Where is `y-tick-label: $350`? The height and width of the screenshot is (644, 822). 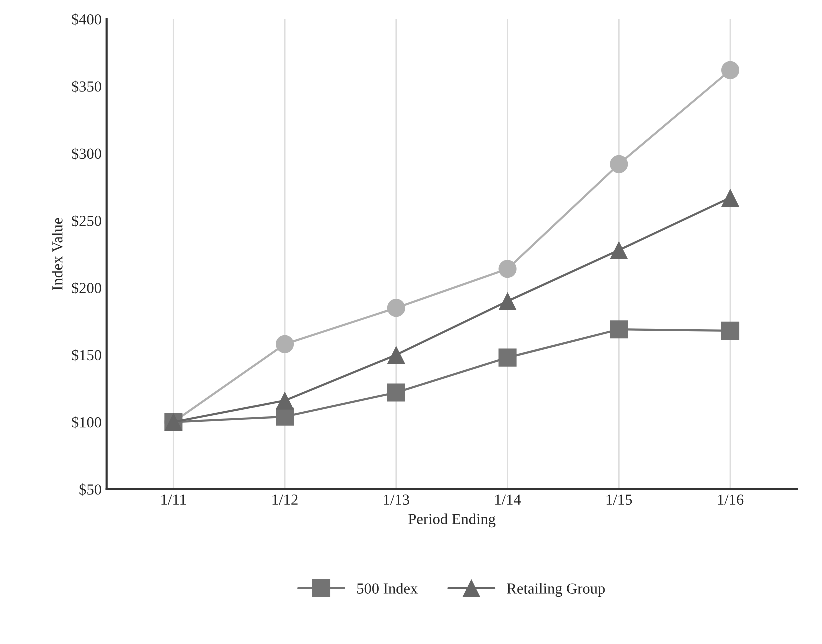
y-tick-label: $350 is located at coordinates (87, 86).